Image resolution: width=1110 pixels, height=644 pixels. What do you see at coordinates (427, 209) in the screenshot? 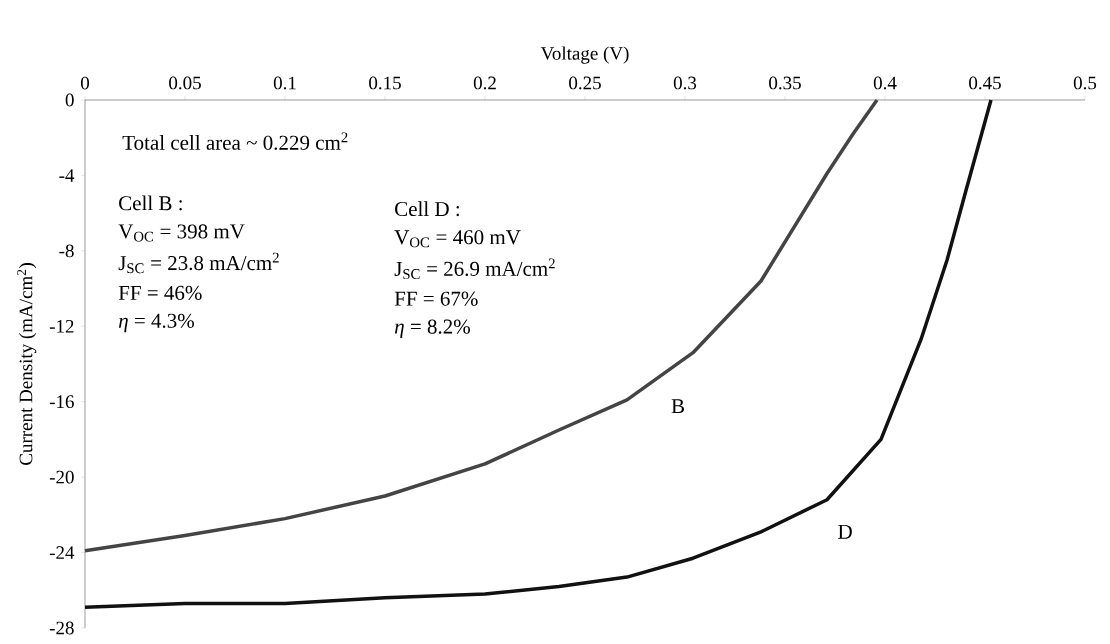
I see `annotation: Cell D :` at bounding box center [427, 209].